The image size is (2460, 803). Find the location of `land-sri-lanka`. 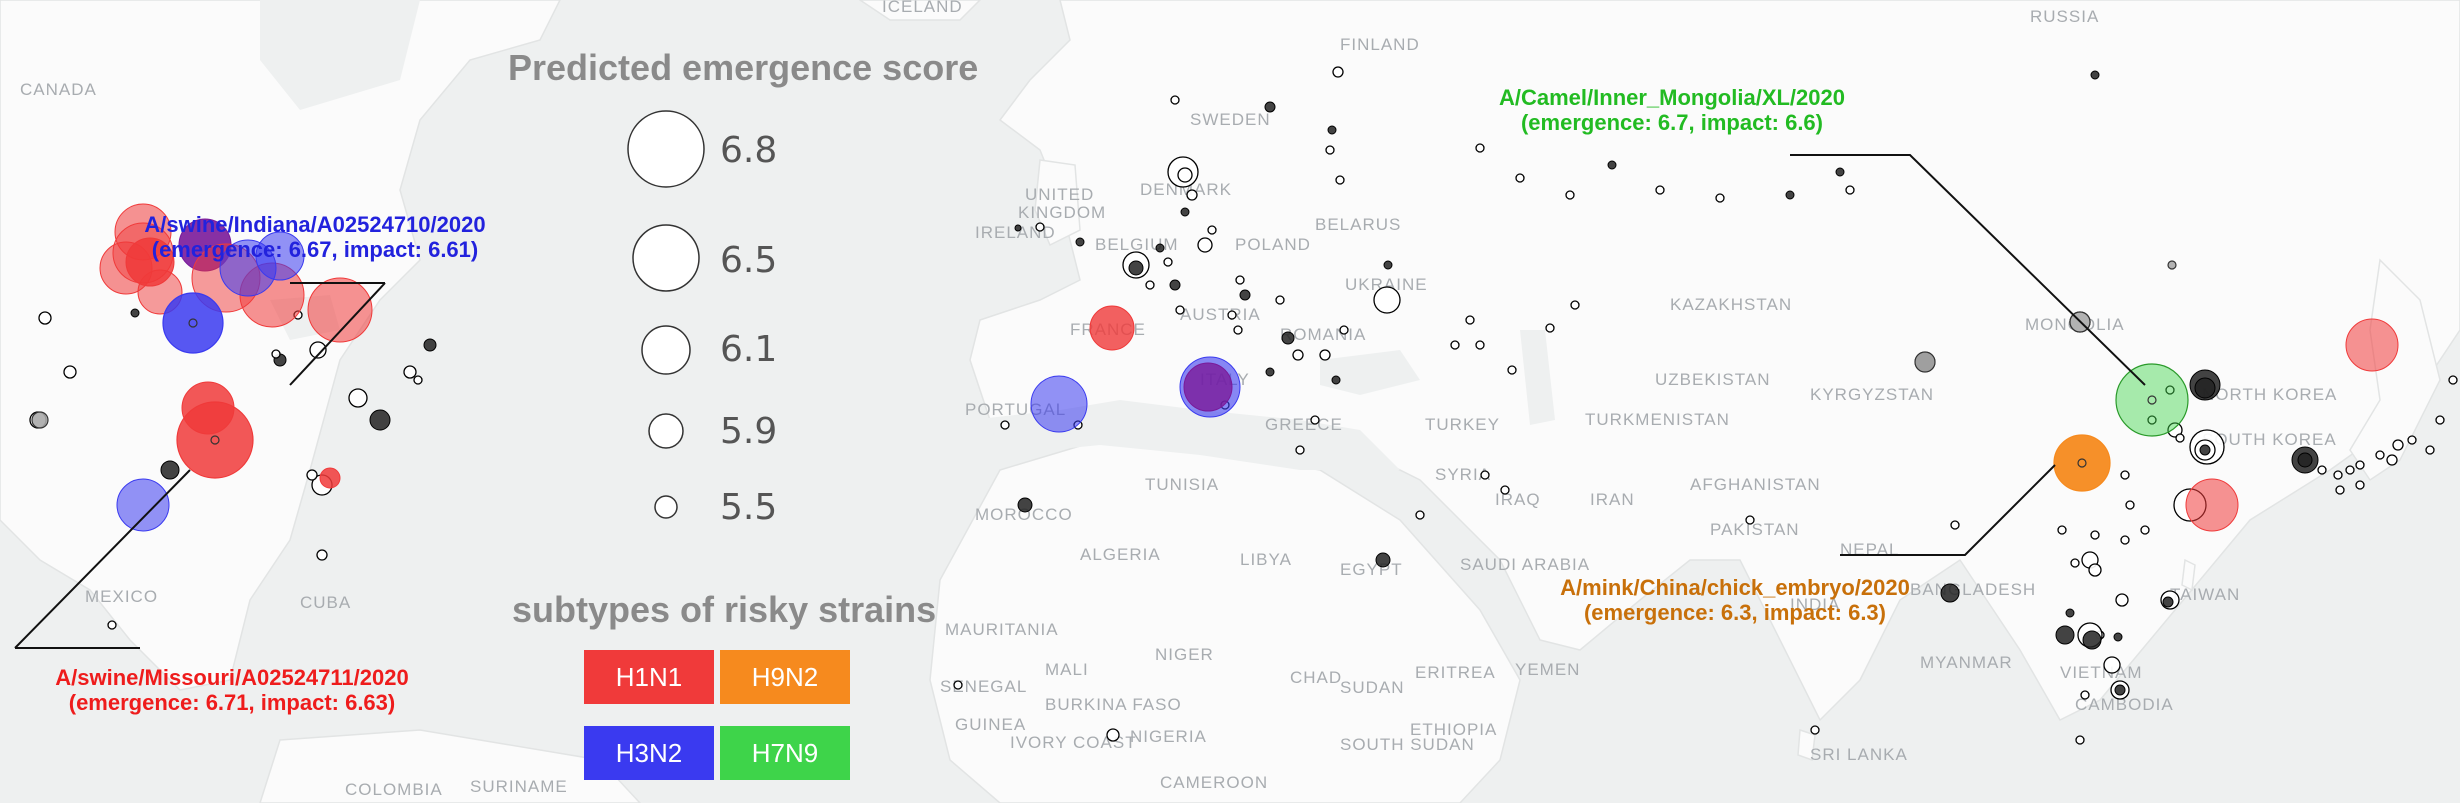

land-sri-lanka is located at coordinates (1806, 745).